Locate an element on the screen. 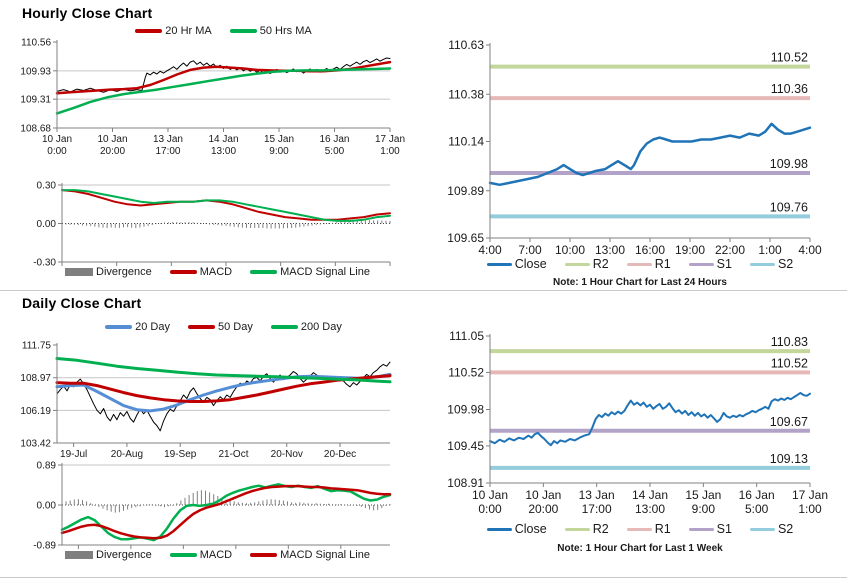 The width and height of the screenshot is (847, 583). x-tick-label: 4:00 is located at coordinates (810, 250).